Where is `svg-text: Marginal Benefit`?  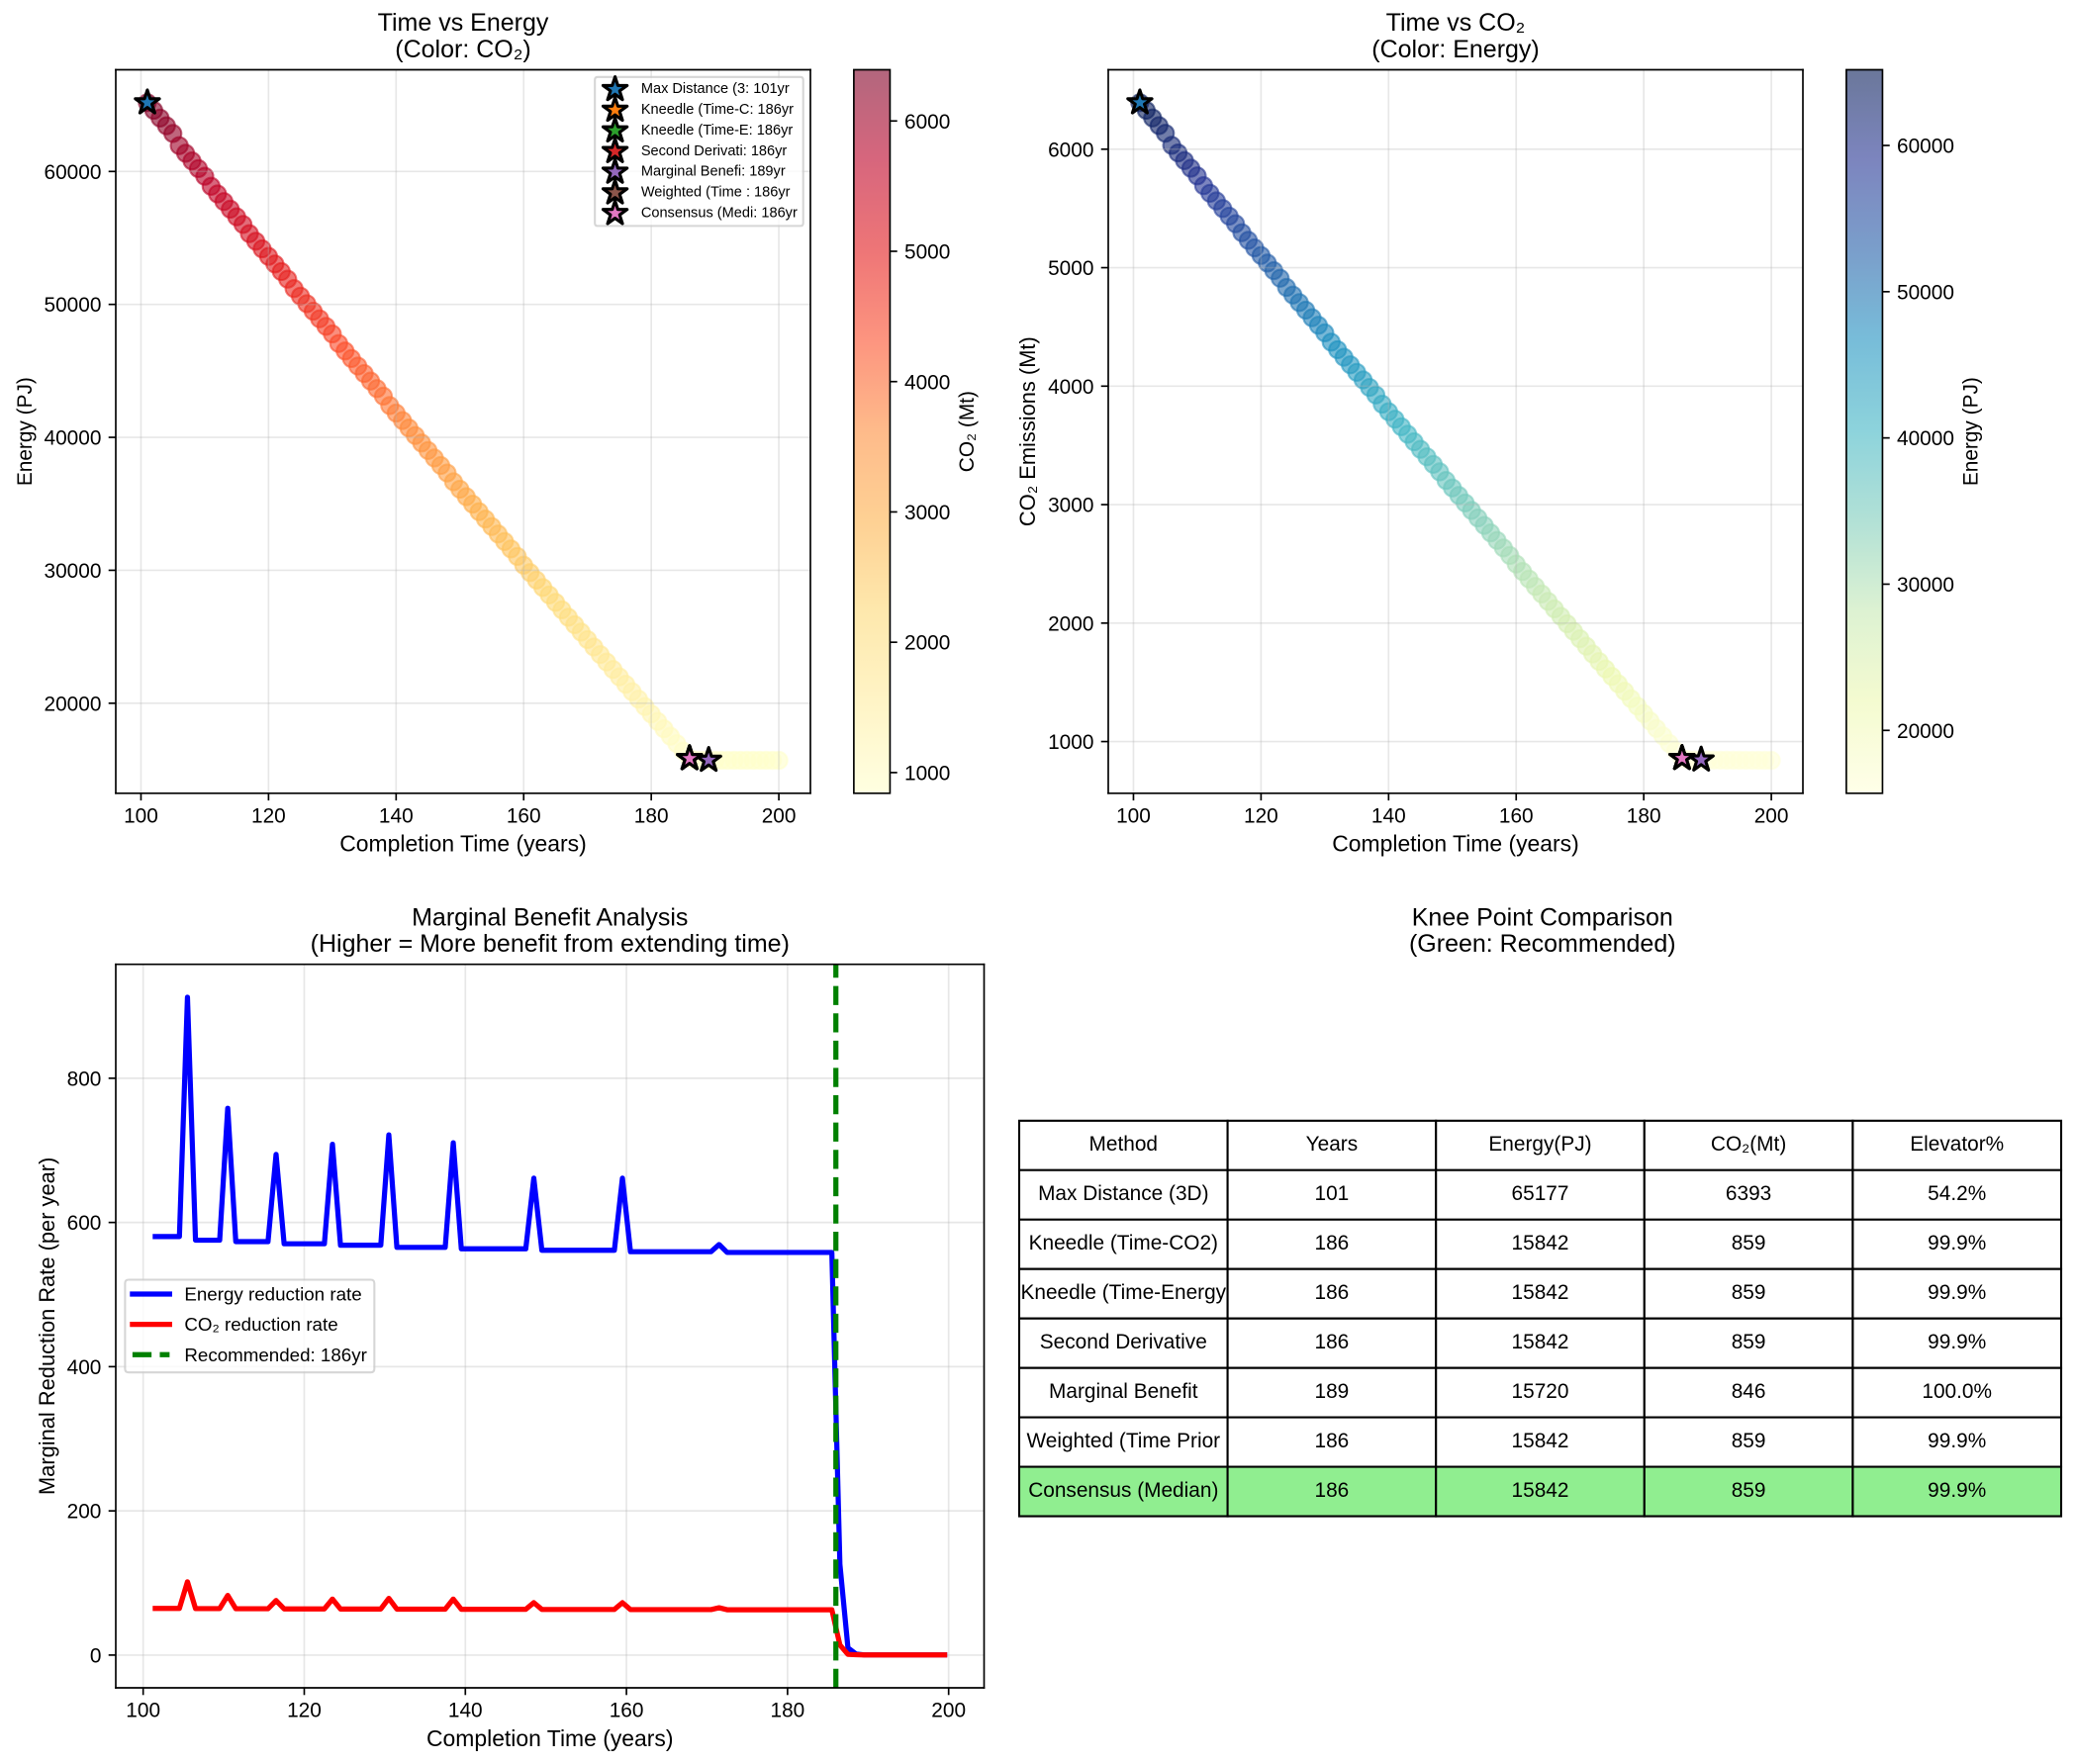
svg-text: Marginal Benefit is located at coordinates (1123, 1391).